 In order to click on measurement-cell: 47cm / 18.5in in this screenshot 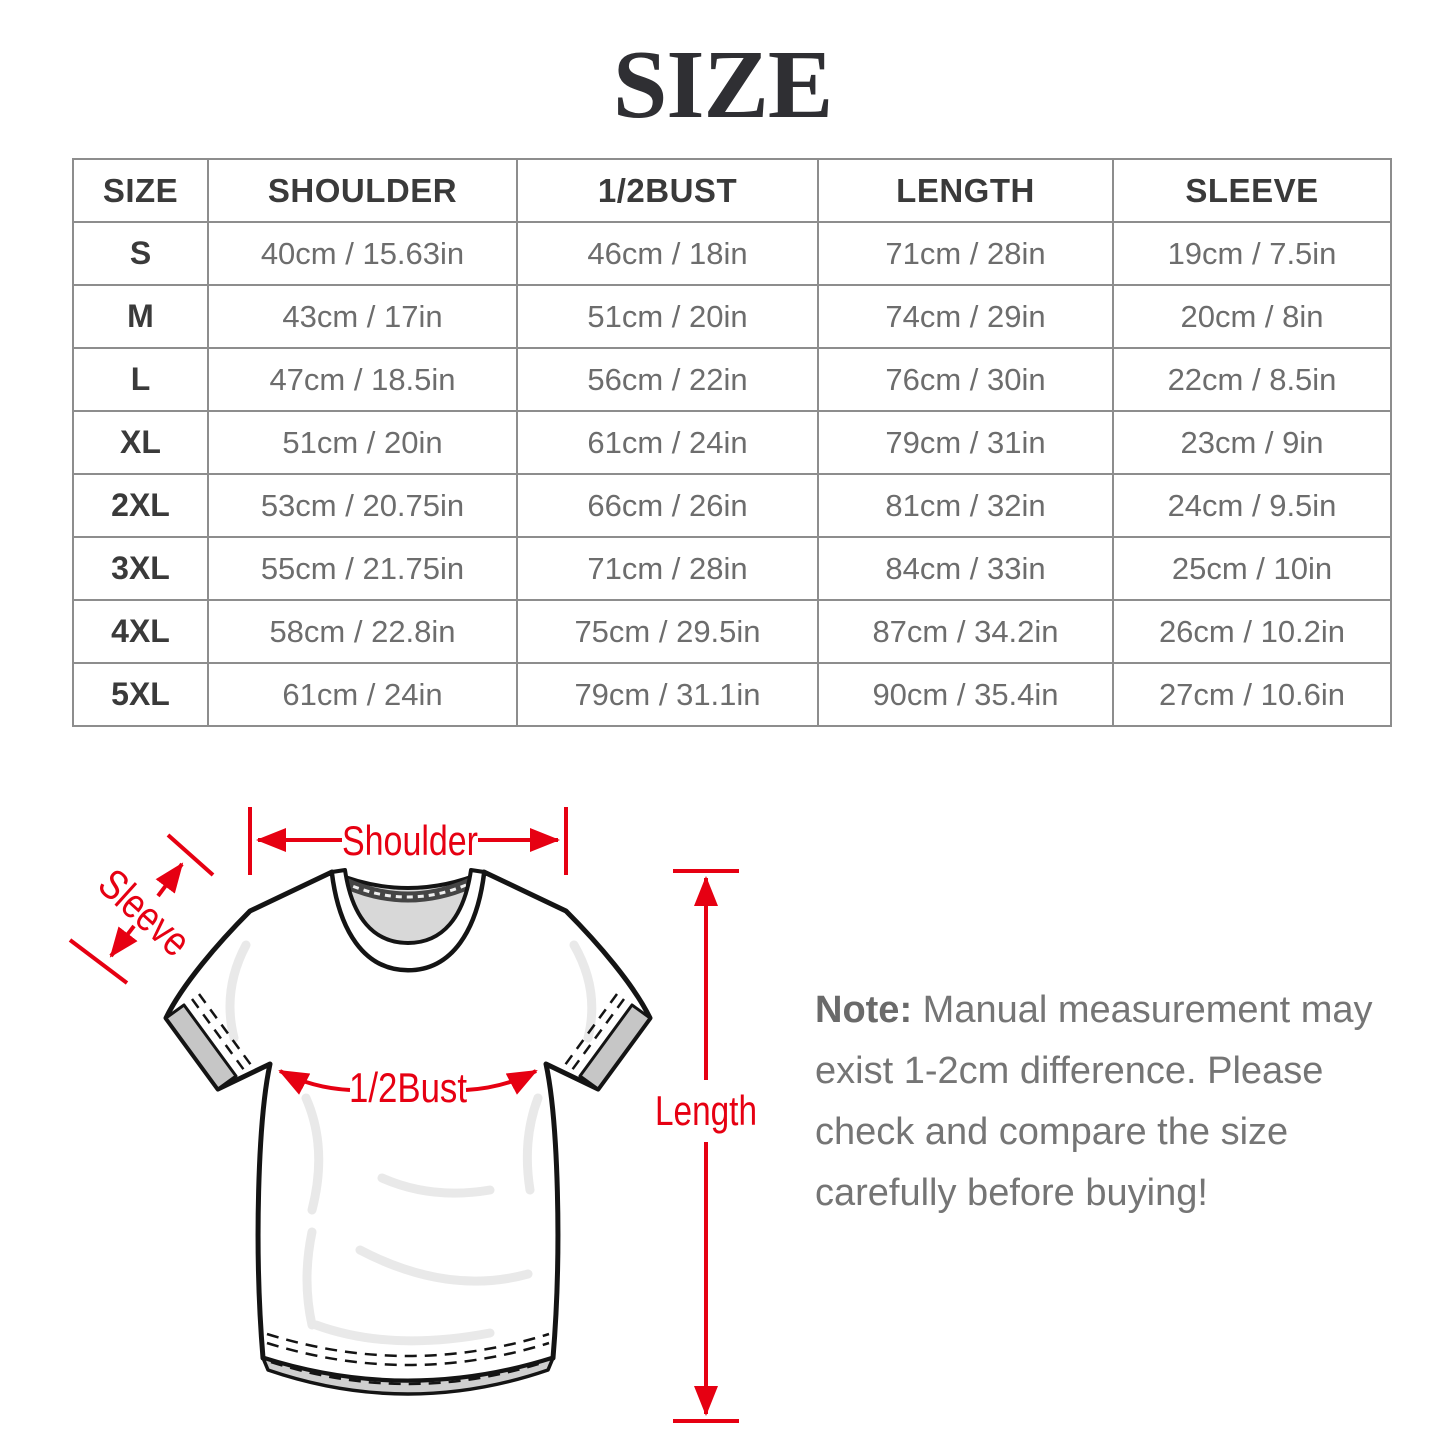, I will do `click(362, 379)`.